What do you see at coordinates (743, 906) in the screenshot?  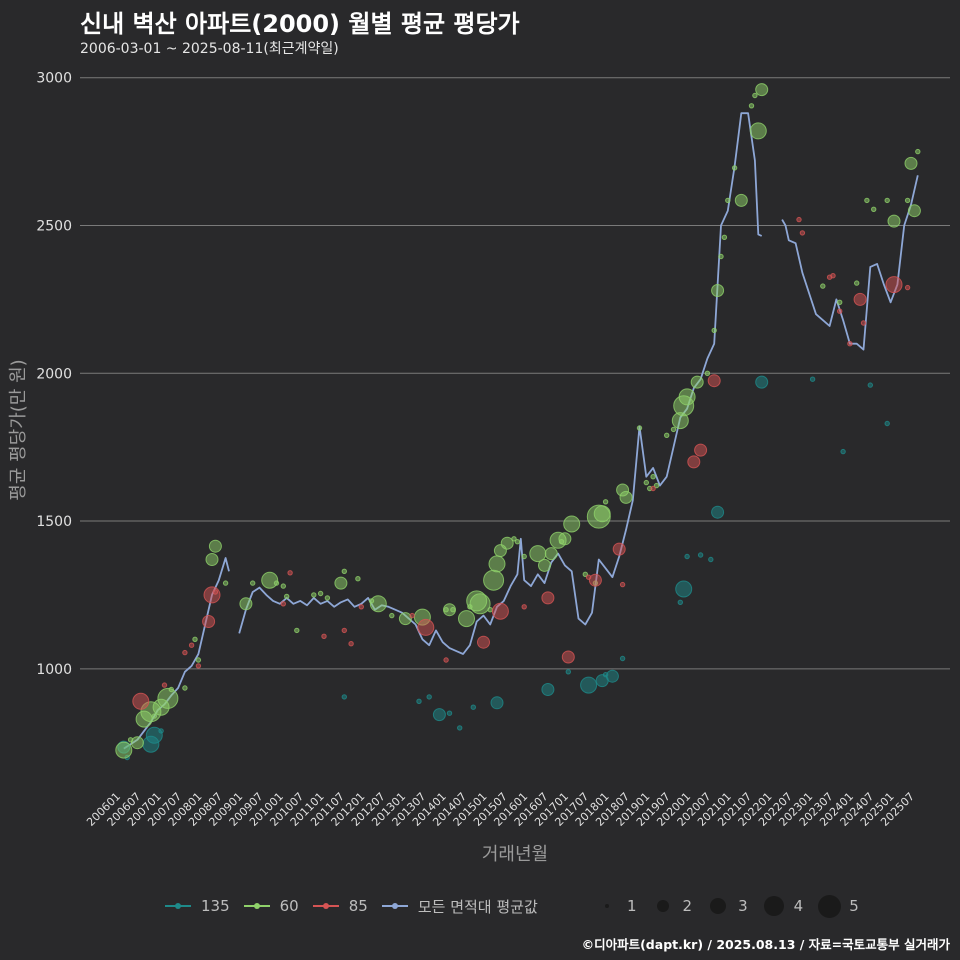 I see `size-legend-label-3: 3` at bounding box center [743, 906].